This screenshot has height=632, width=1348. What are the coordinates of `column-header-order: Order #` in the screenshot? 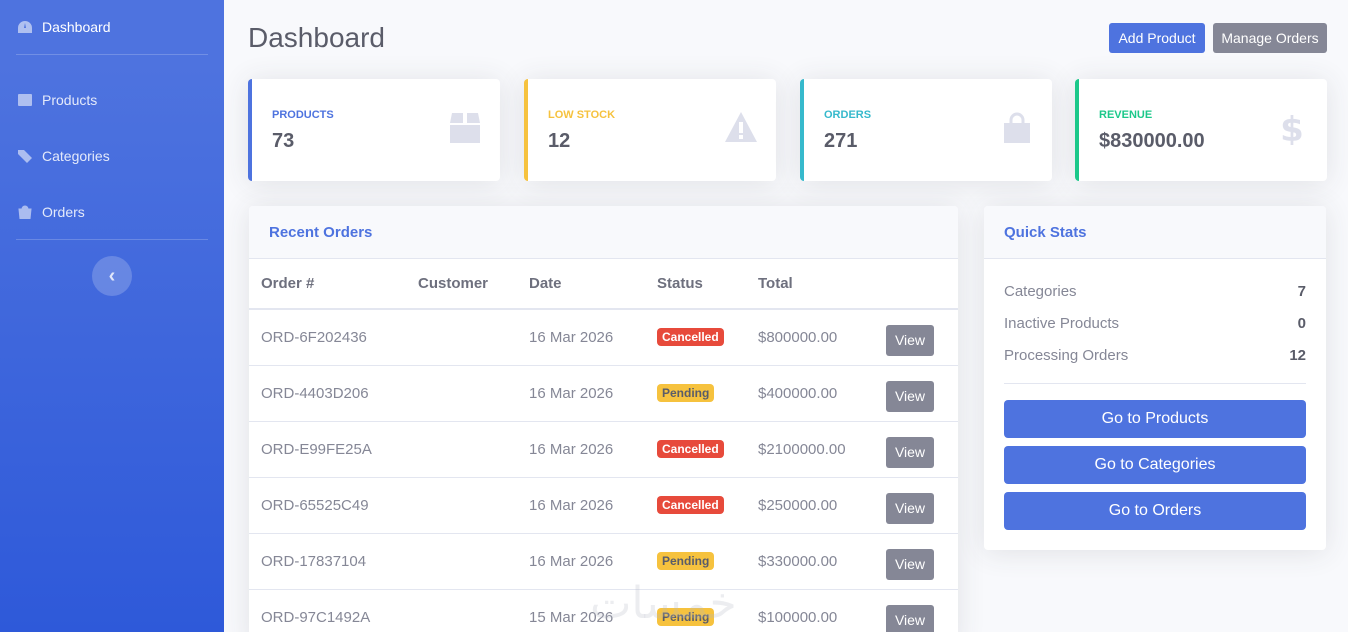 It's located at (327, 284).